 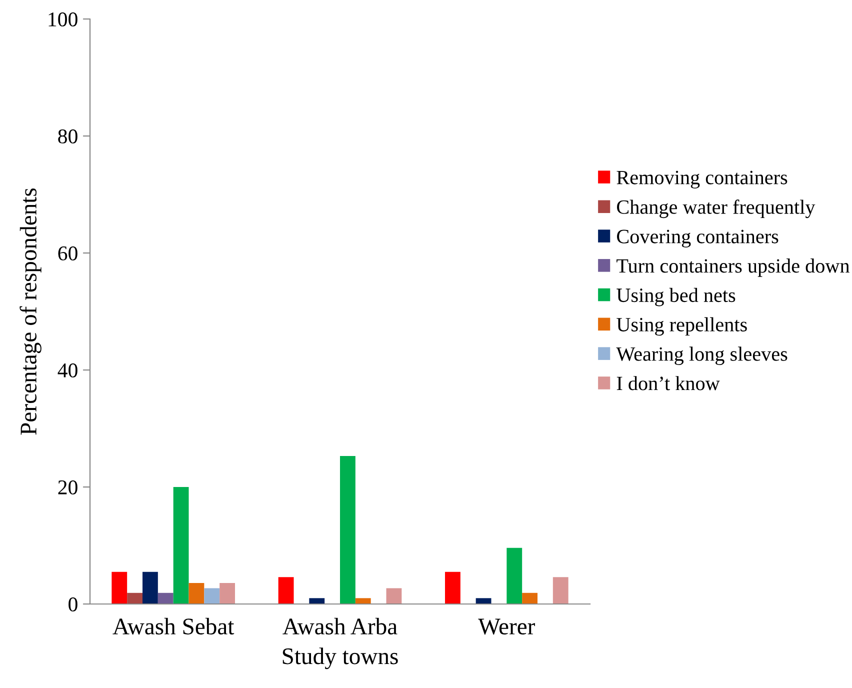 What do you see at coordinates (63, 19) in the screenshot?
I see `y-tick-label: 100` at bounding box center [63, 19].